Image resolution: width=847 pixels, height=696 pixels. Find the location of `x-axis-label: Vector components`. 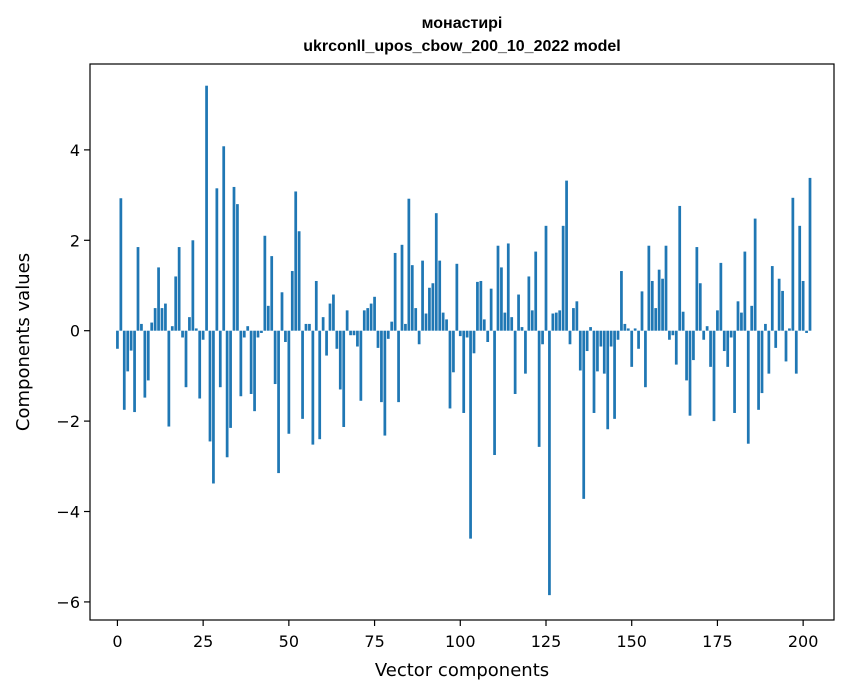

x-axis-label: Vector components is located at coordinates (462, 670).